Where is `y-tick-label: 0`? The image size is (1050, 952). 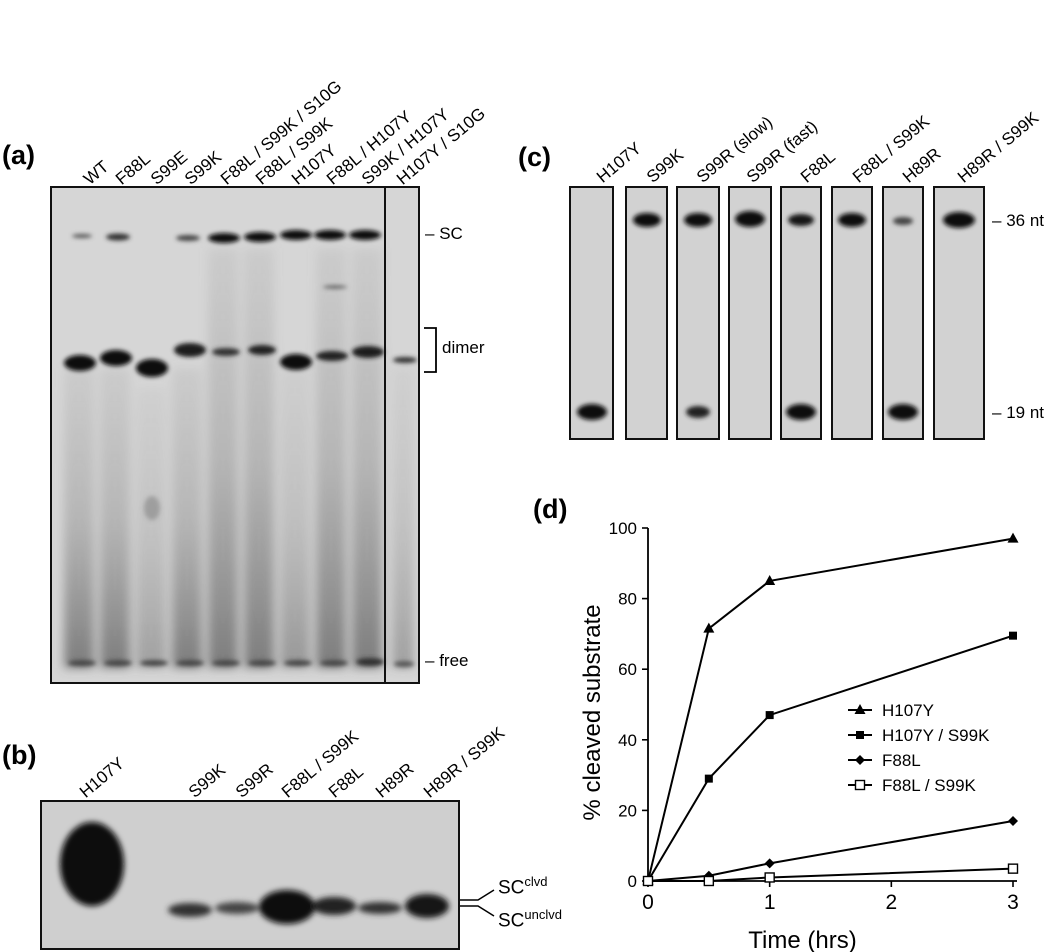
y-tick-label: 0 is located at coordinates (632, 881).